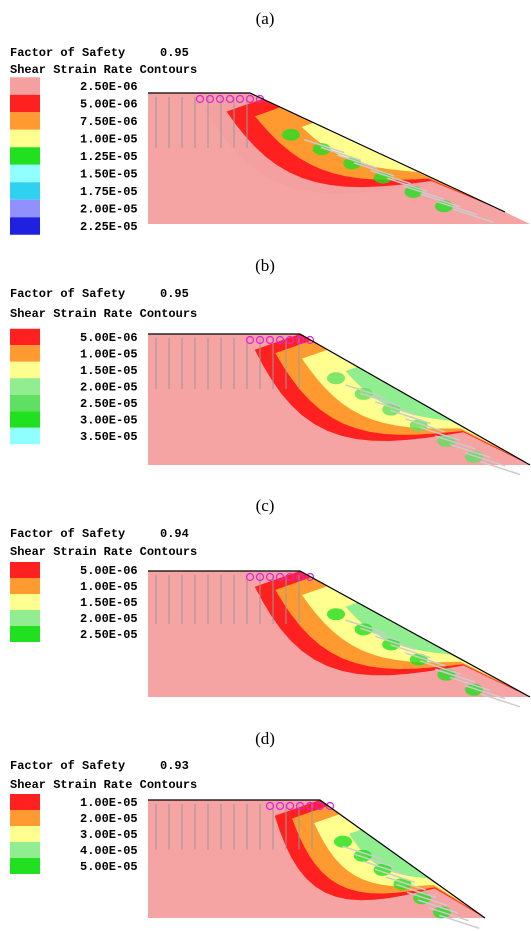  Describe the element at coordinates (109, 192) in the screenshot. I see `legend-label: 1.75E-05` at that location.